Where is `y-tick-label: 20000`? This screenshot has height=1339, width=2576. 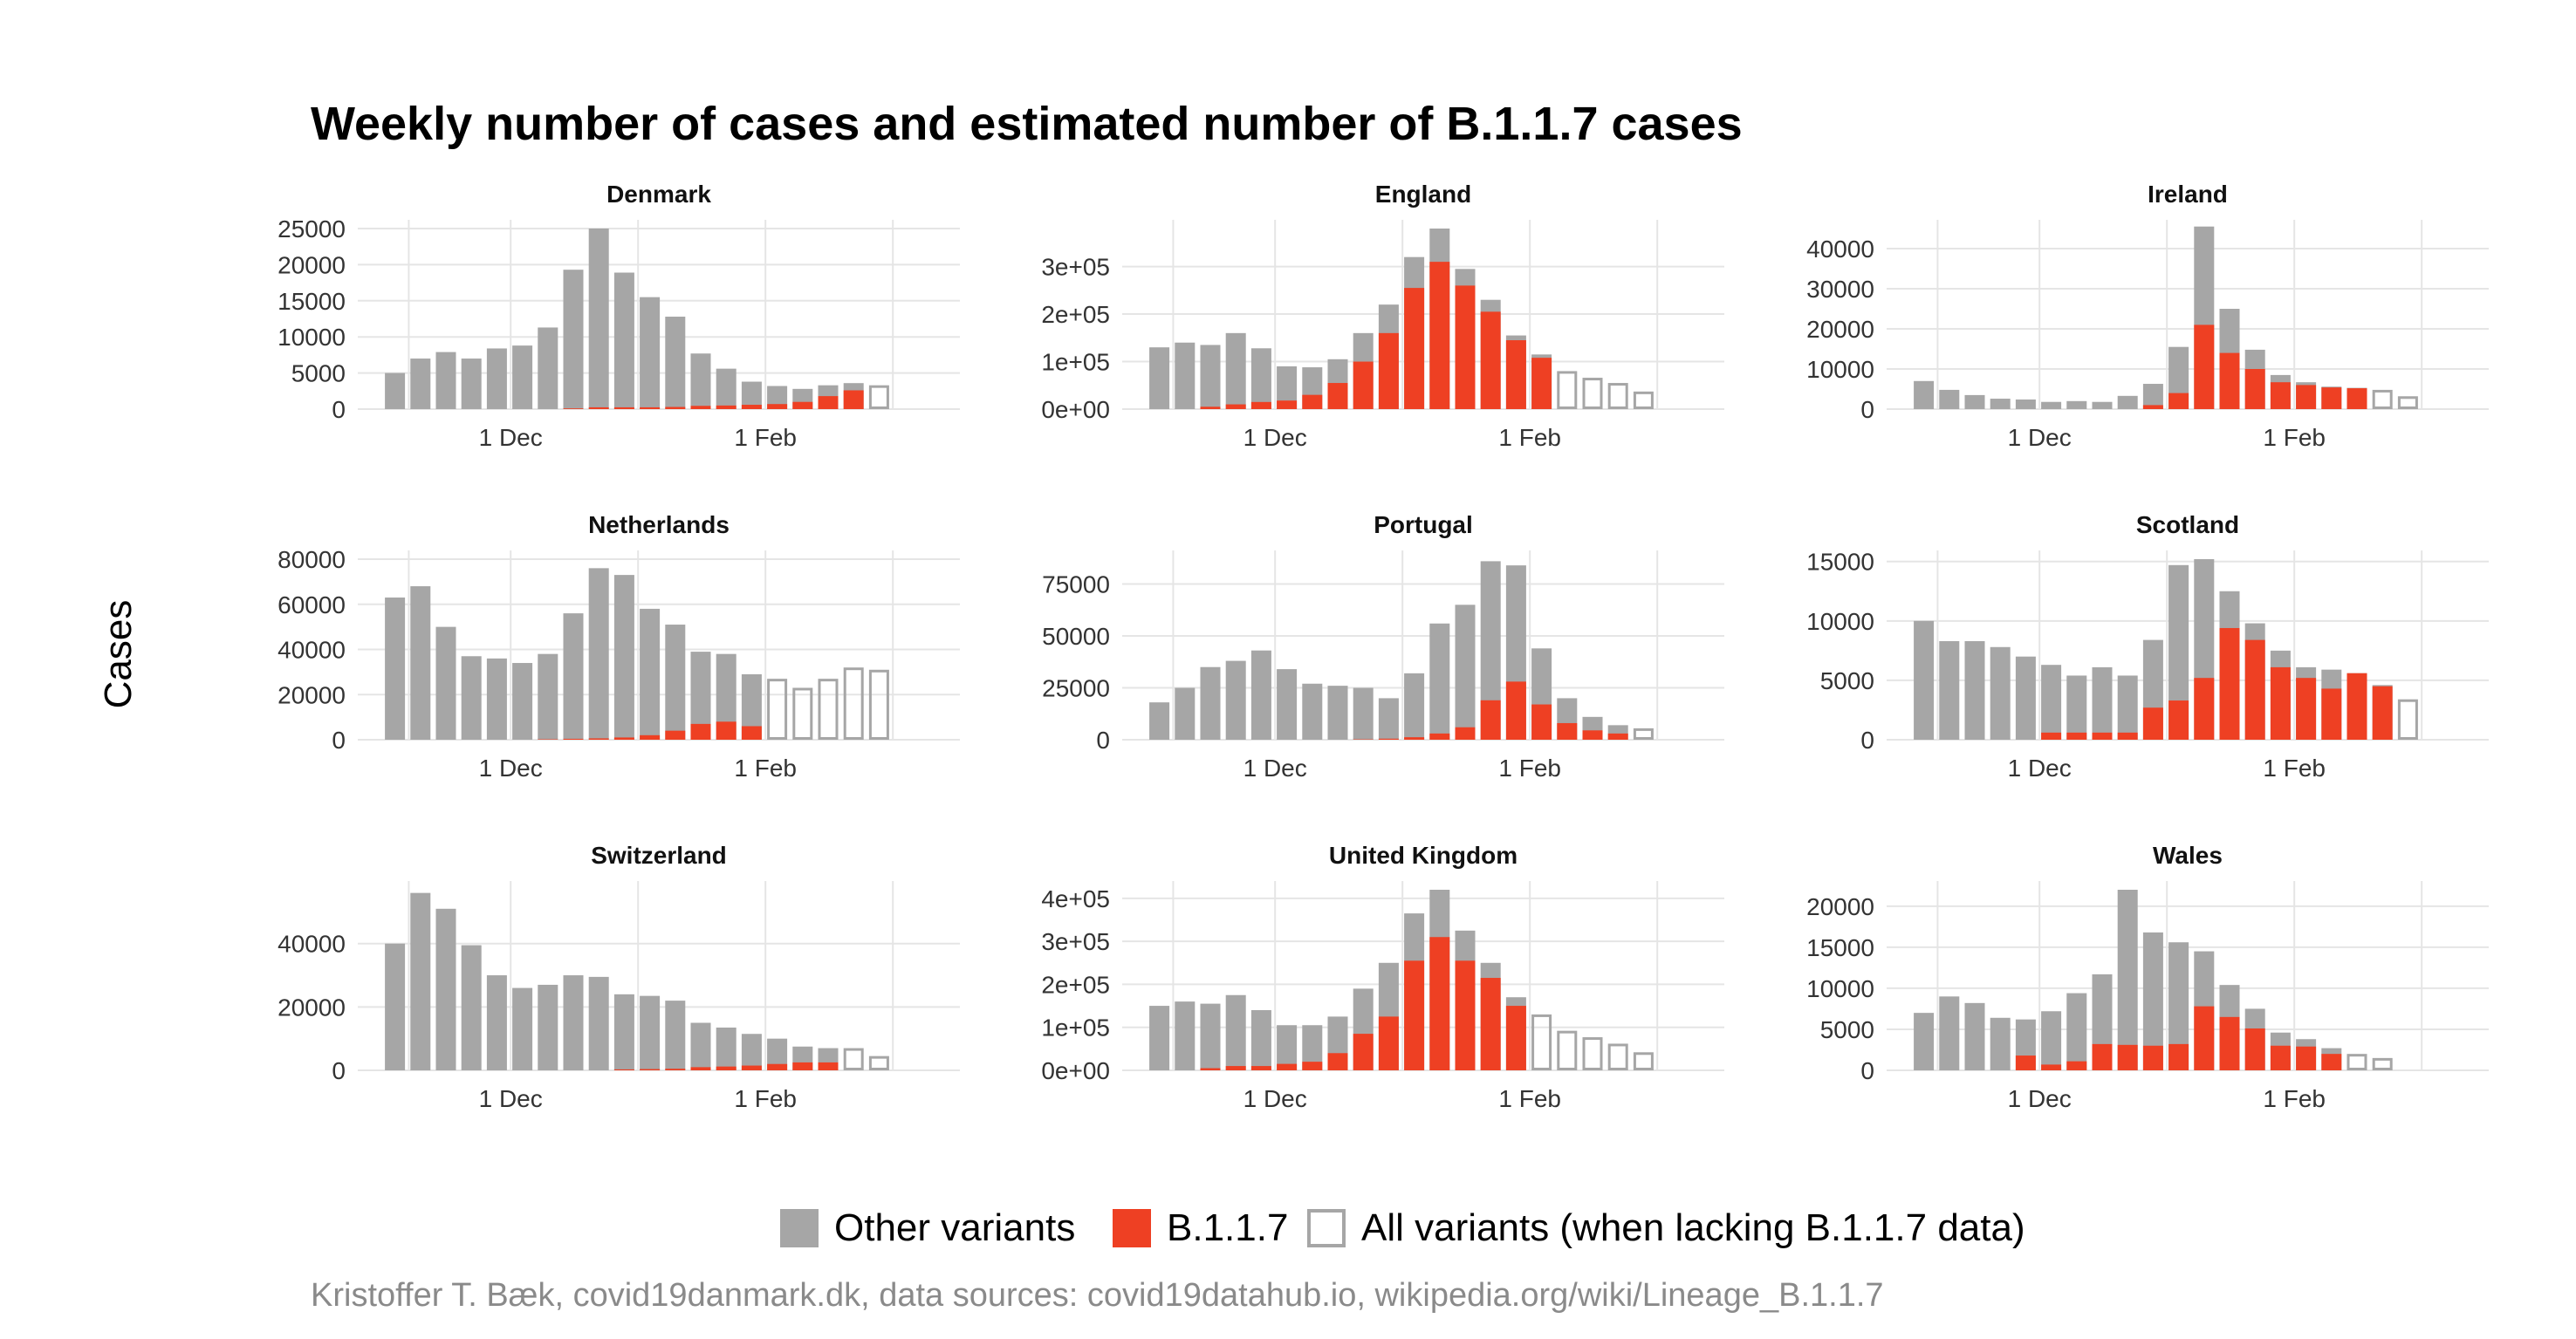
y-tick-label: 20000 is located at coordinates (312, 1007).